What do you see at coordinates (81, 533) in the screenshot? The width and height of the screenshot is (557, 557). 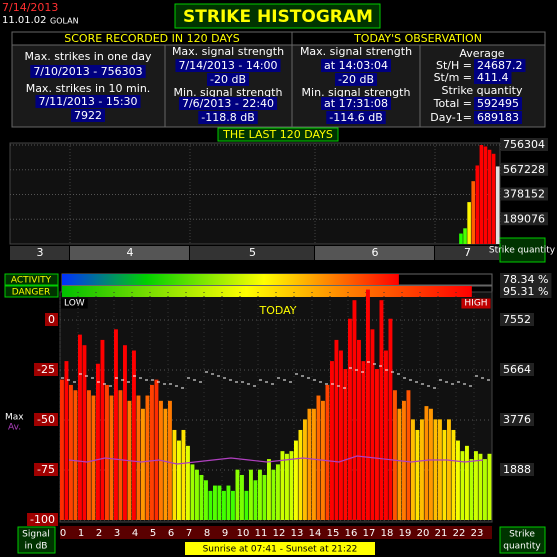 I see `hour-label: 1` at bounding box center [81, 533].